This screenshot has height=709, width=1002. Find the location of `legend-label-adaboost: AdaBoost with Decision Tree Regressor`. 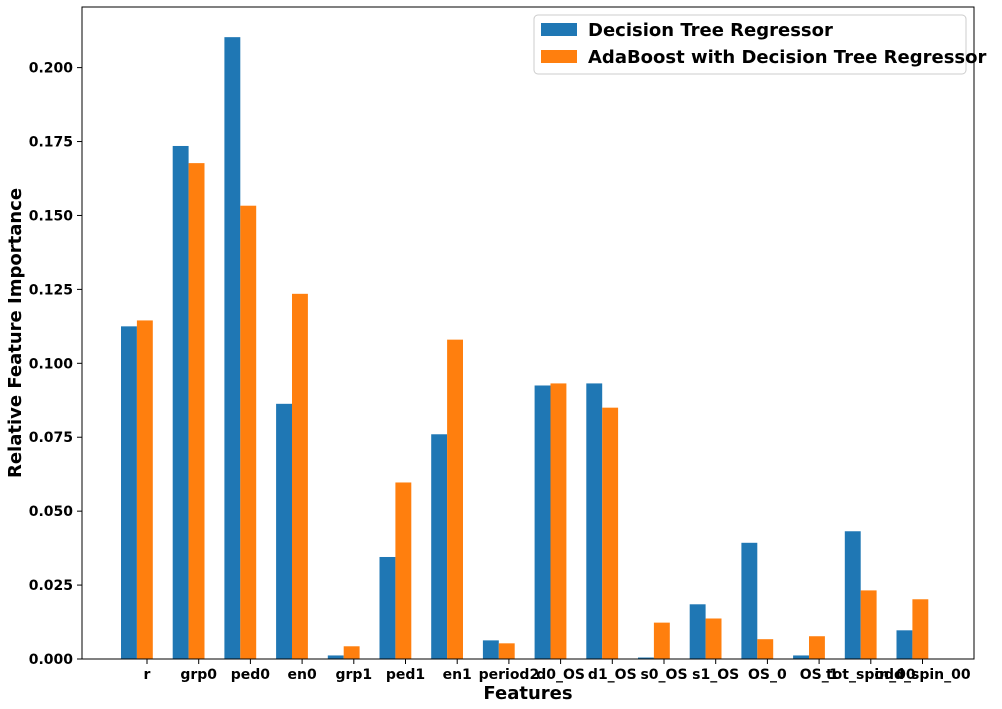

legend-label-adaboost: AdaBoost with Decision Tree Regressor is located at coordinates (787, 57).